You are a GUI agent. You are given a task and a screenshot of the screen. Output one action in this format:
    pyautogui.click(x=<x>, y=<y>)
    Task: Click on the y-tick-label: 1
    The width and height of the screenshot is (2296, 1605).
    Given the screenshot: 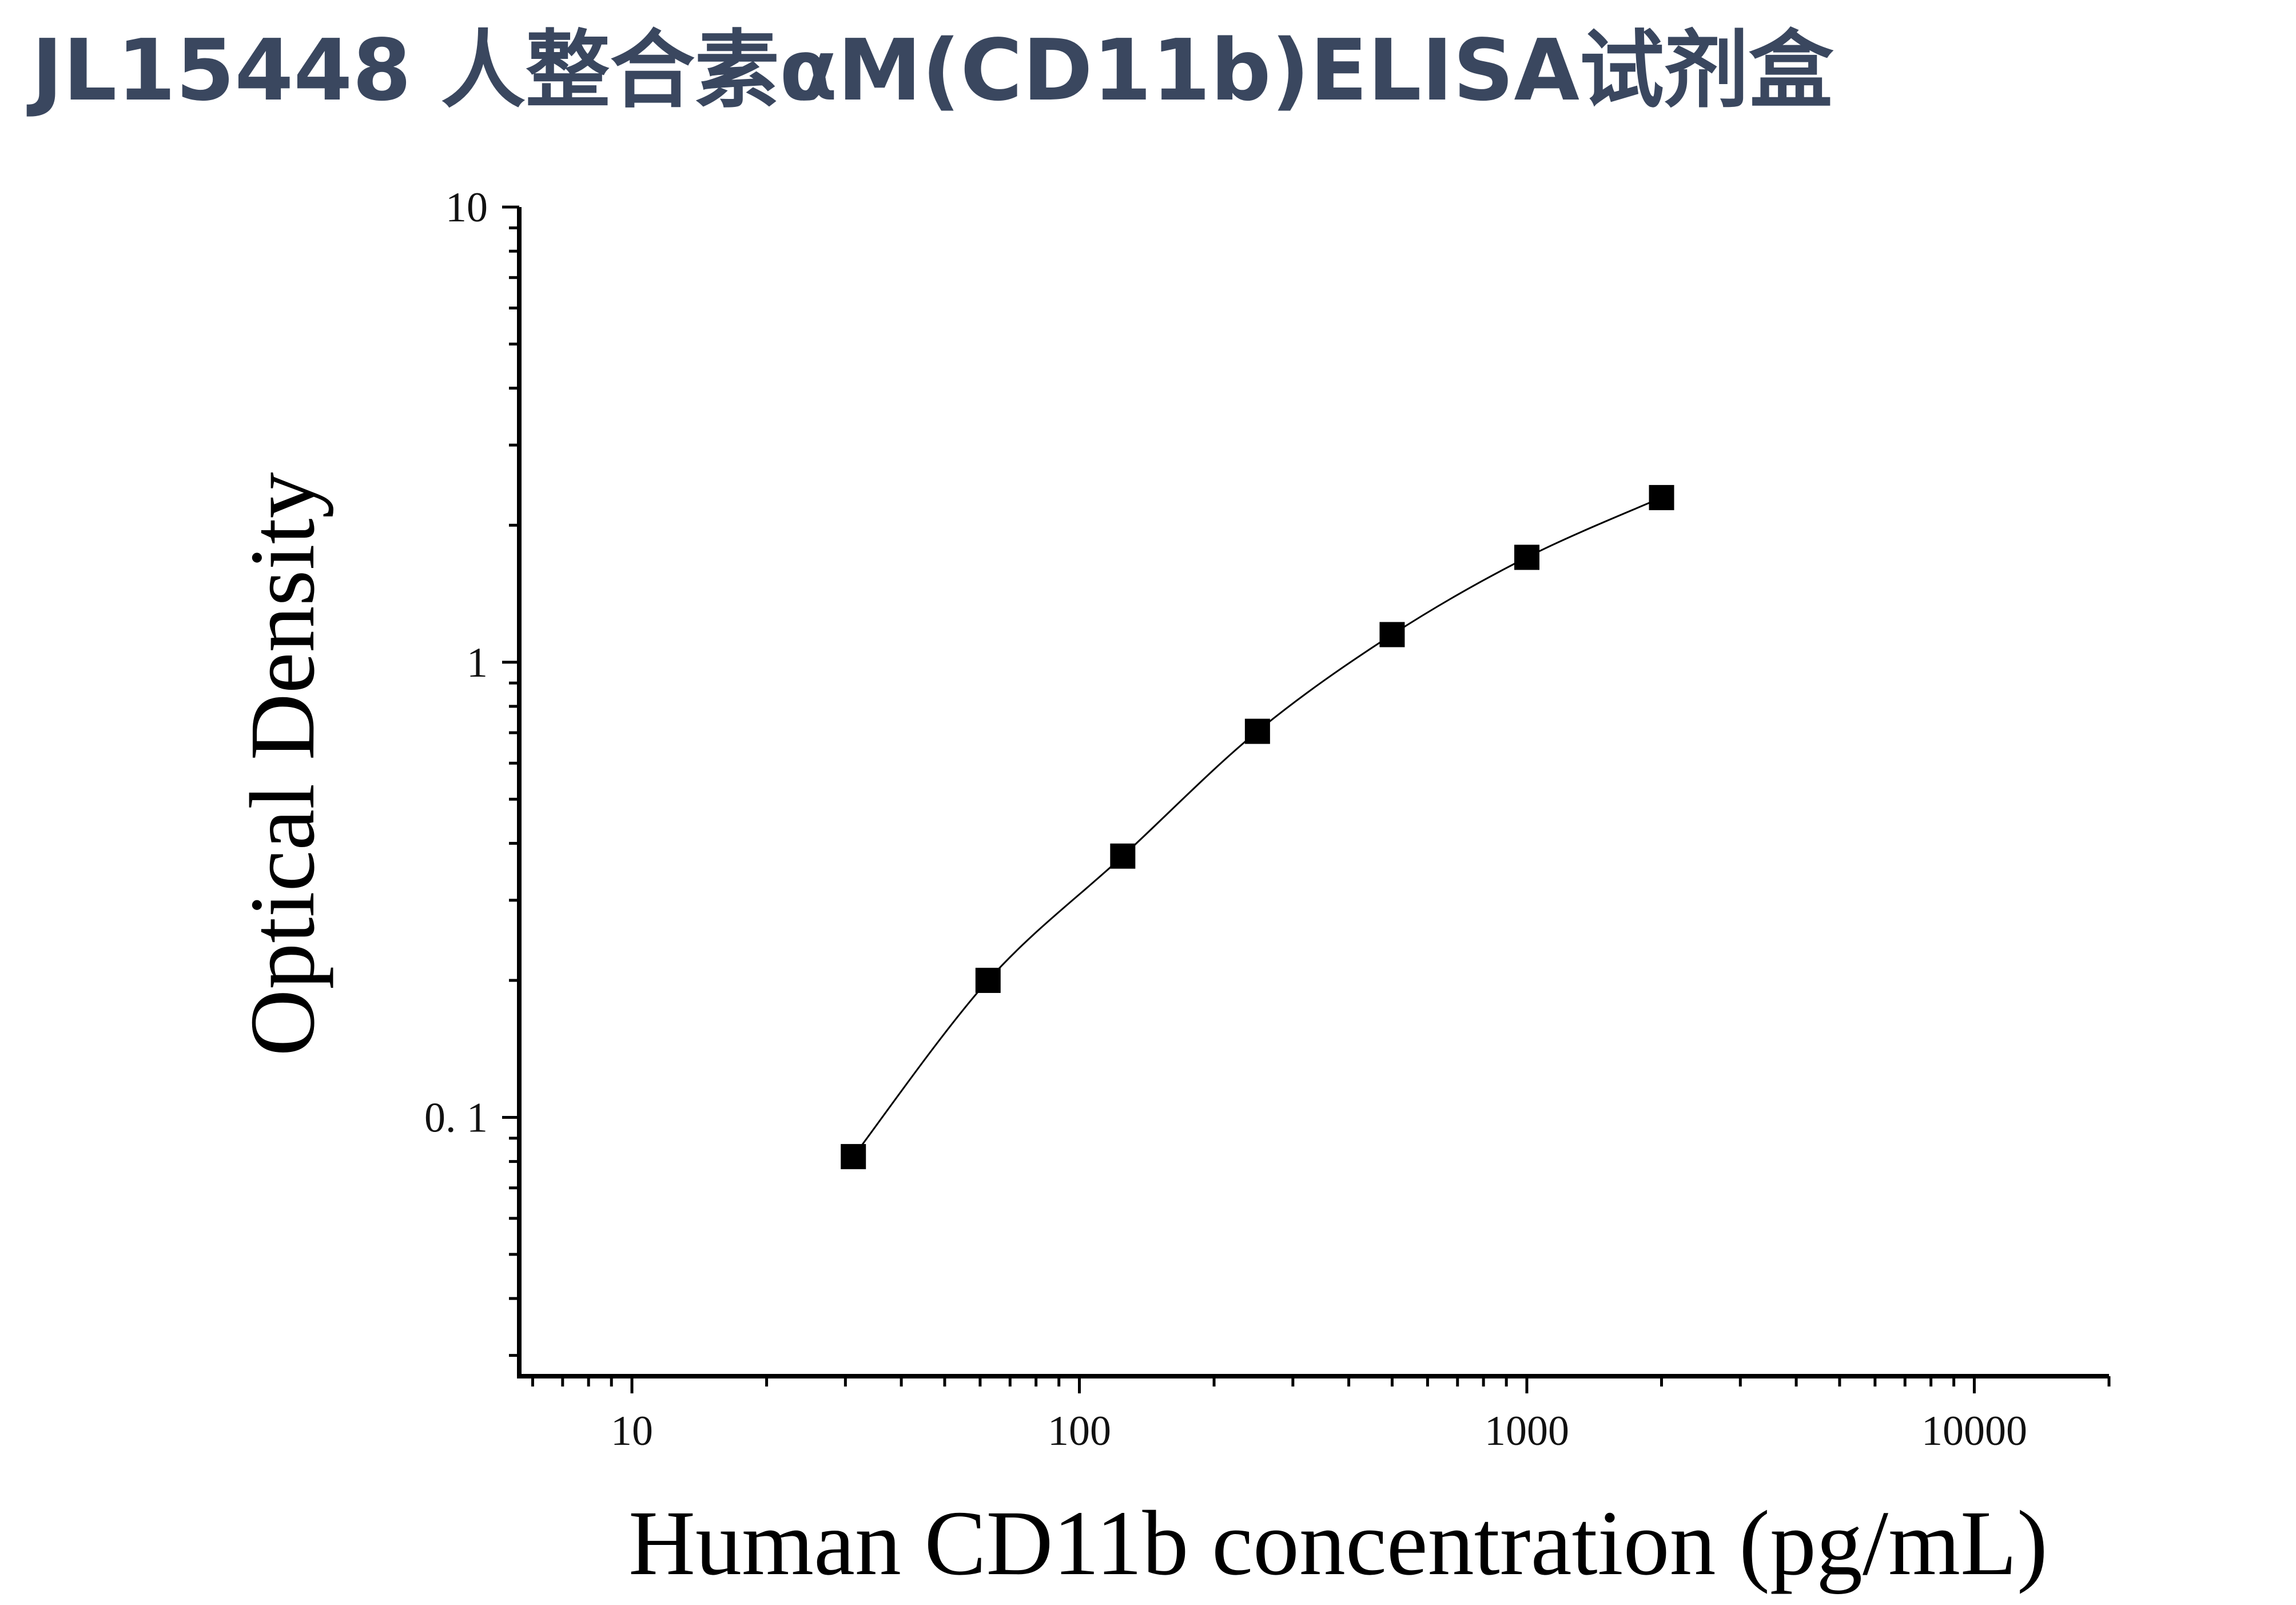 What is the action you would take?
    pyautogui.click(x=478, y=662)
    